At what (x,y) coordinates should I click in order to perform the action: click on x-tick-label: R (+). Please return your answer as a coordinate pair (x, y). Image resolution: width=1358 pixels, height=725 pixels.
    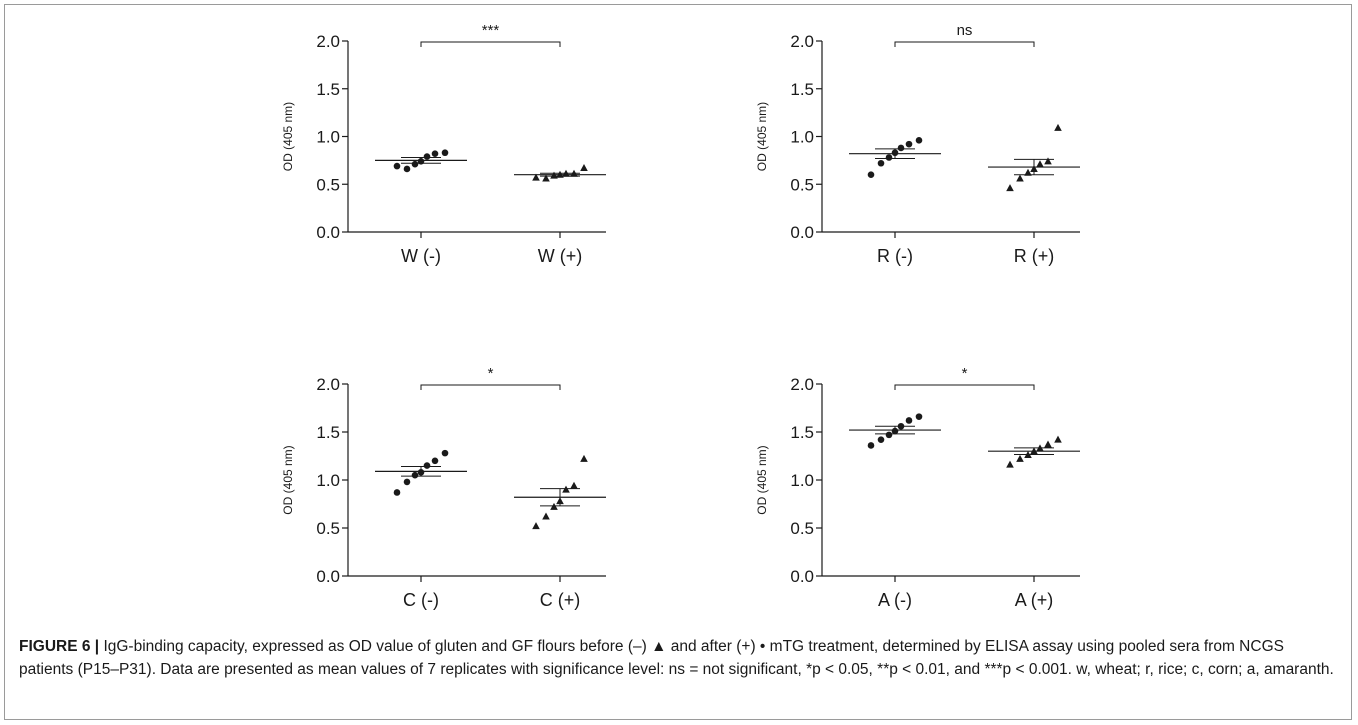
    Looking at the image, I should click on (1034, 256).